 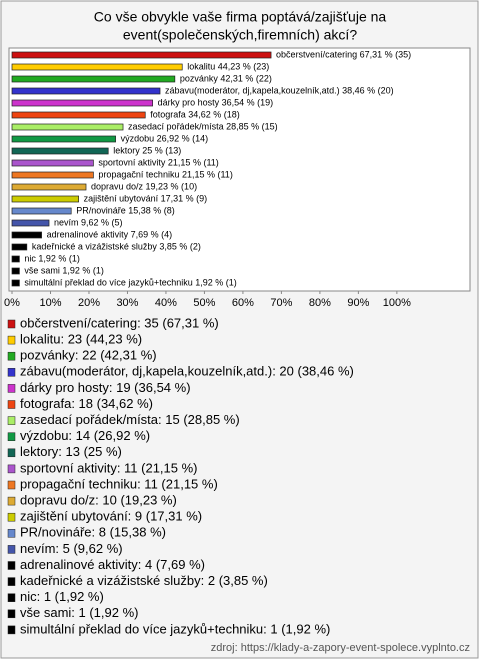 I want to click on legend-label: nevím: 5 (9,62 %), so click(x=71, y=548).